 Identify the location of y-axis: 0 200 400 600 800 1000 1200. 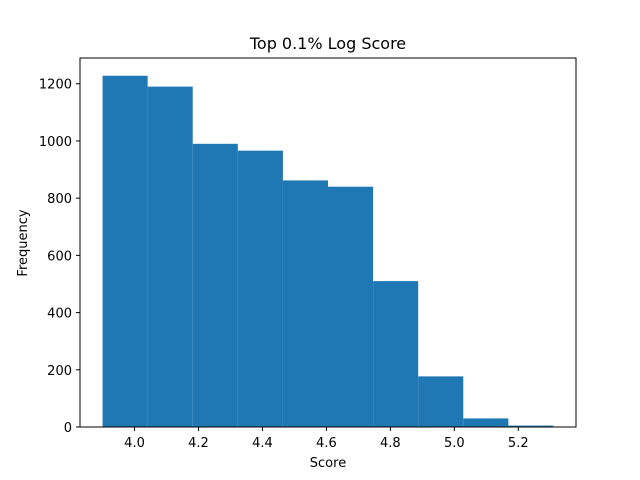
(59, 257).